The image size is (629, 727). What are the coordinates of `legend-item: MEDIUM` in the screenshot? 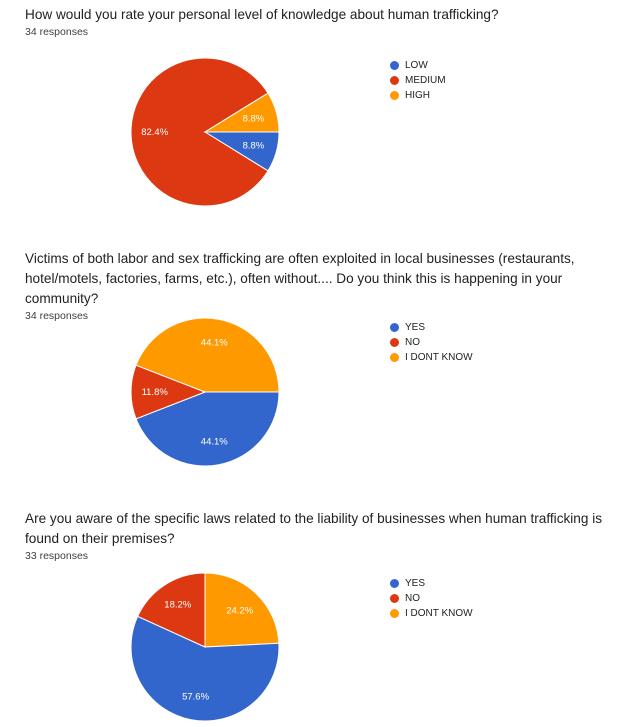 It's located at (418, 80).